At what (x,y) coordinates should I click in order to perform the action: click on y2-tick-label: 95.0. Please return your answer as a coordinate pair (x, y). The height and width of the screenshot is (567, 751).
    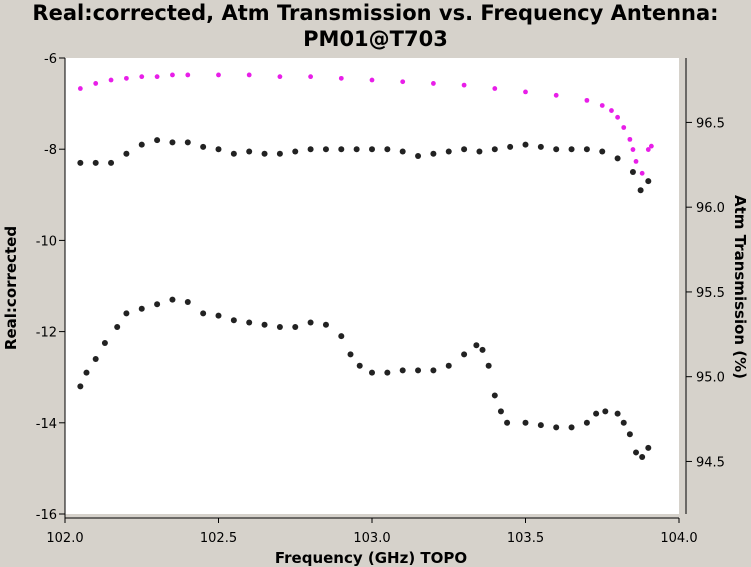
    Looking at the image, I should click on (710, 378).